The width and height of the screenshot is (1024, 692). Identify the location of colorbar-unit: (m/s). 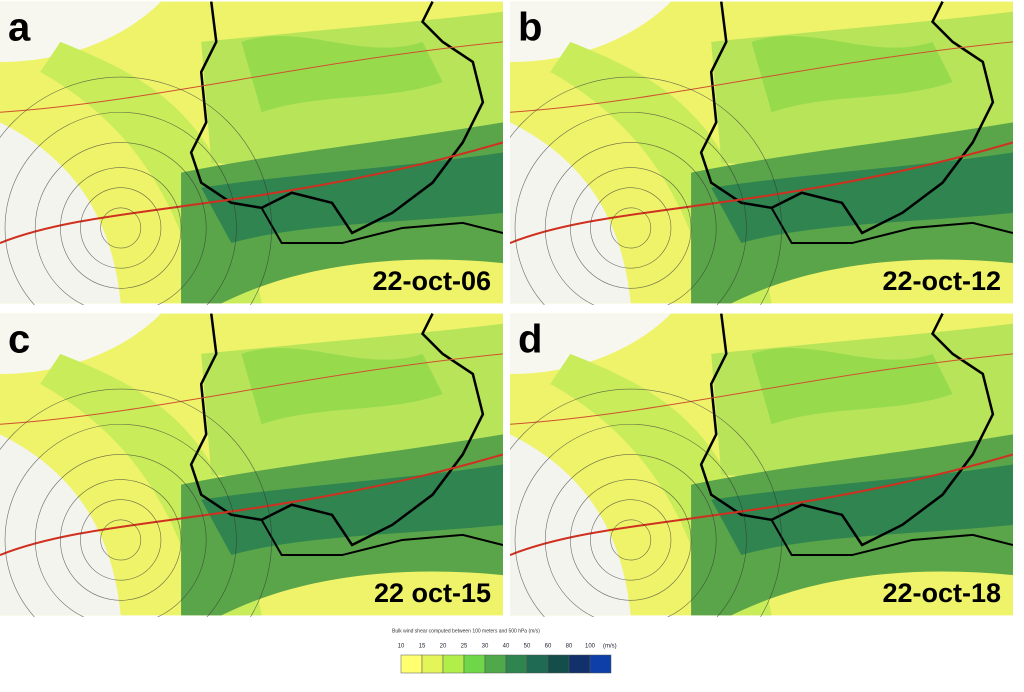
(610, 647).